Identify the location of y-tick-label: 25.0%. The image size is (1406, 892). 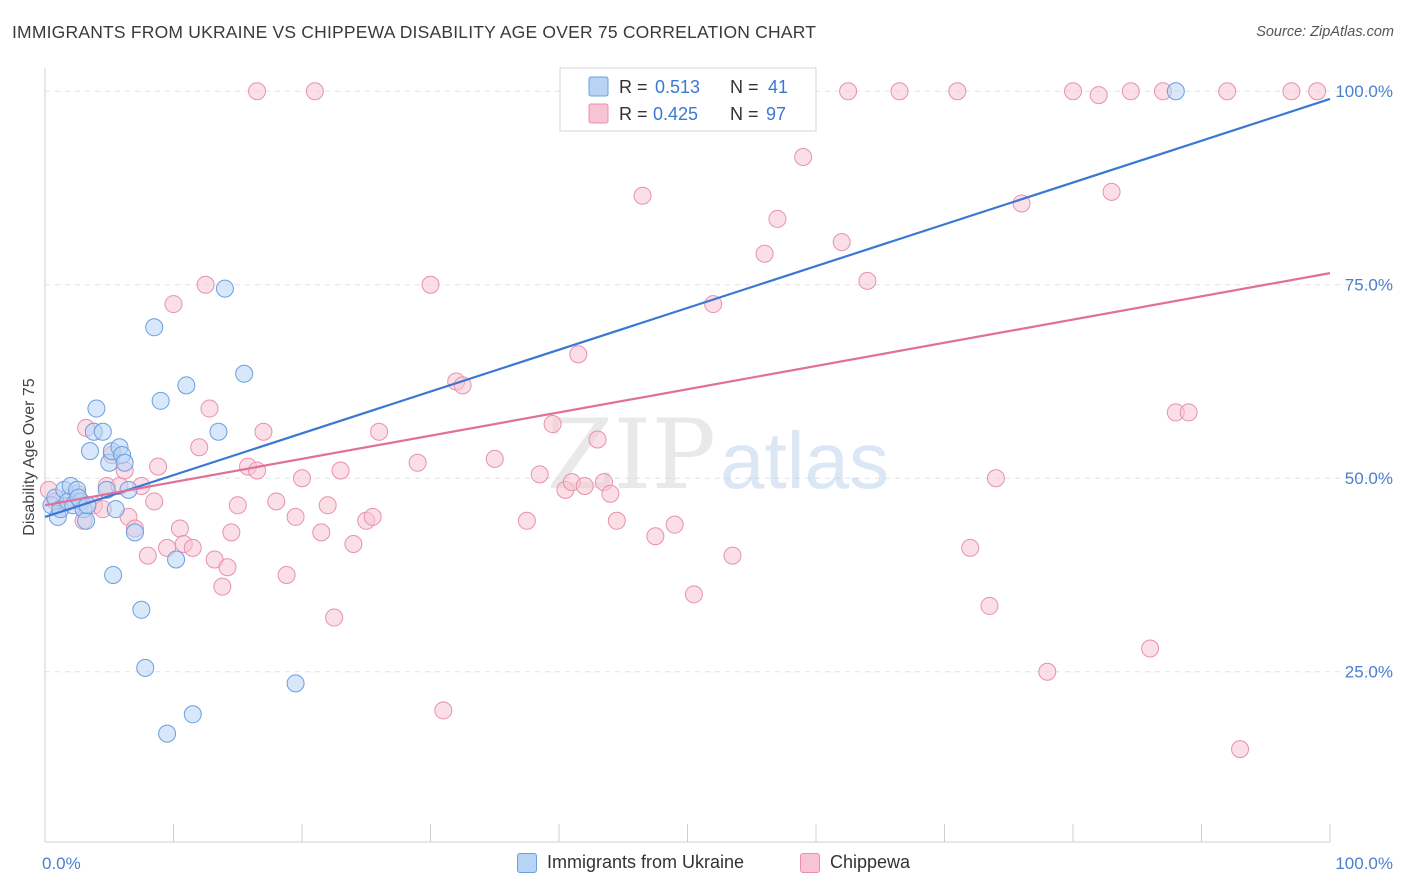
(1369, 672).